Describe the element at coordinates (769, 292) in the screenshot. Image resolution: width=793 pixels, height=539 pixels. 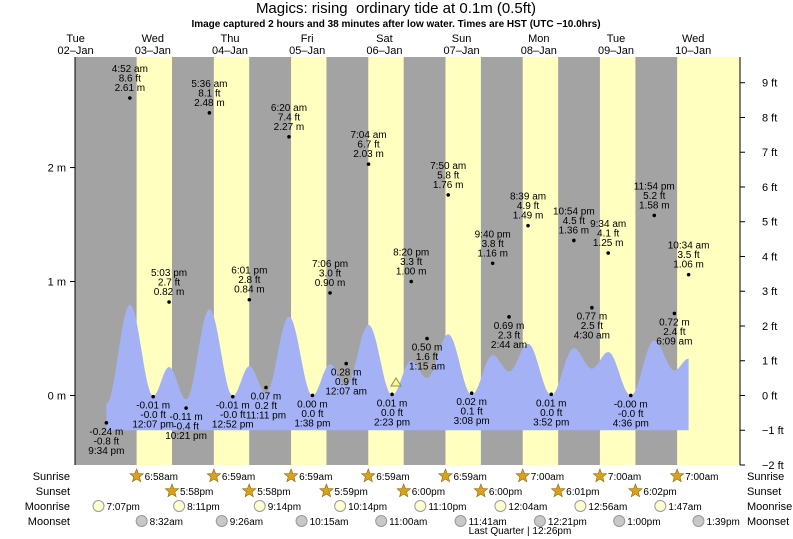
I see `y2-tick-label: 3 ft` at that location.